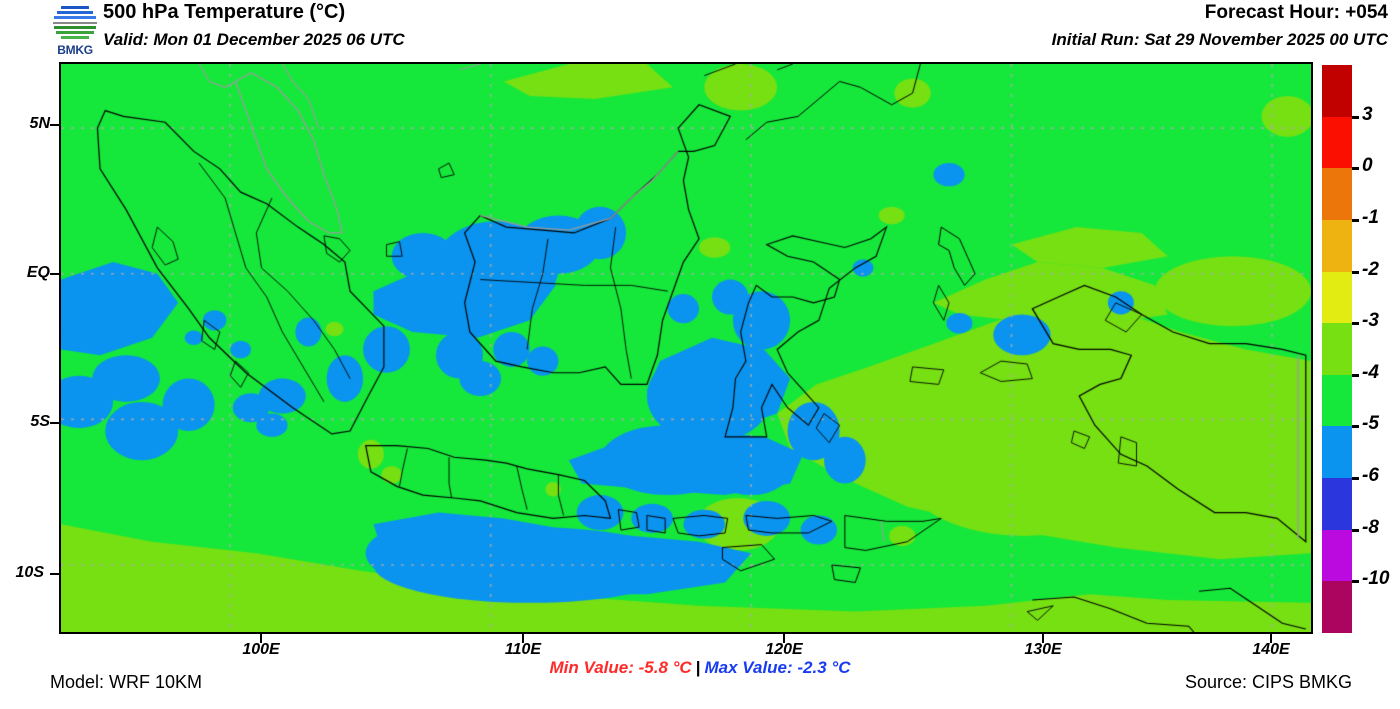  I want to click on page-title: 500 hPa Temperature (°C), so click(224, 12).